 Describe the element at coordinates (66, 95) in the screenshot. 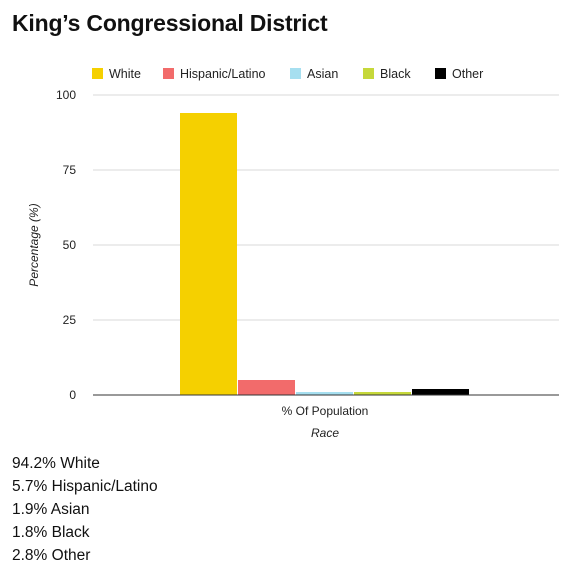

I see `y-tick-label: 100` at that location.